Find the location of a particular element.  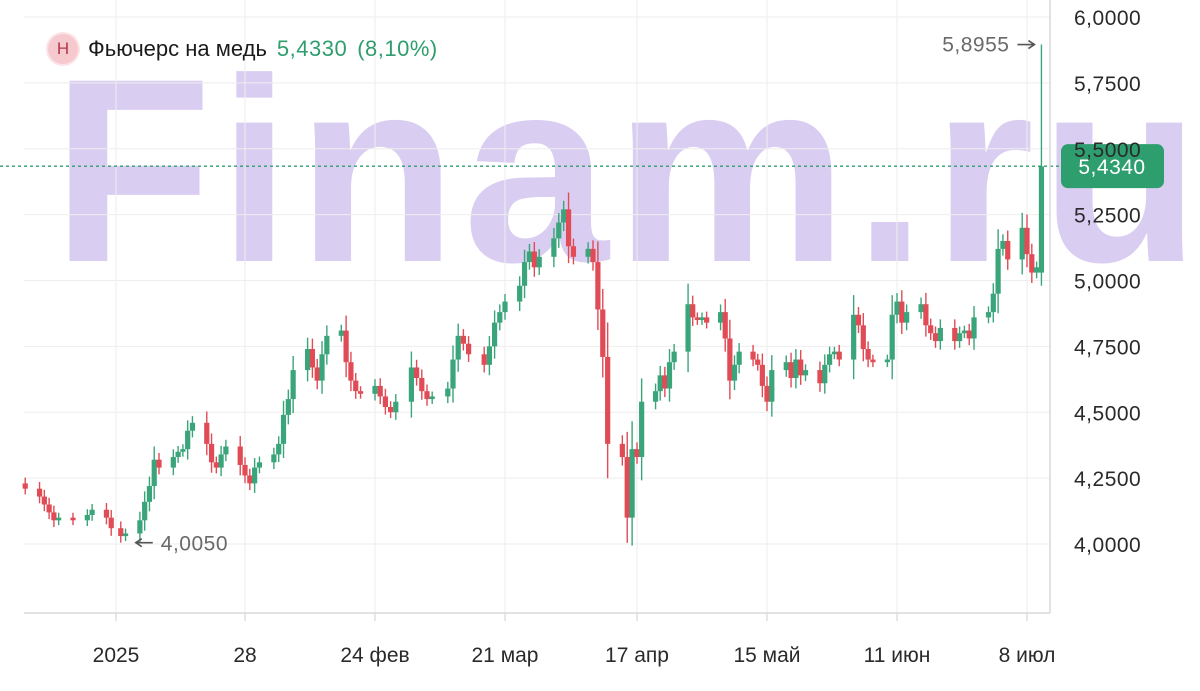

x-tick-label: 8 июл is located at coordinates (1027, 655).